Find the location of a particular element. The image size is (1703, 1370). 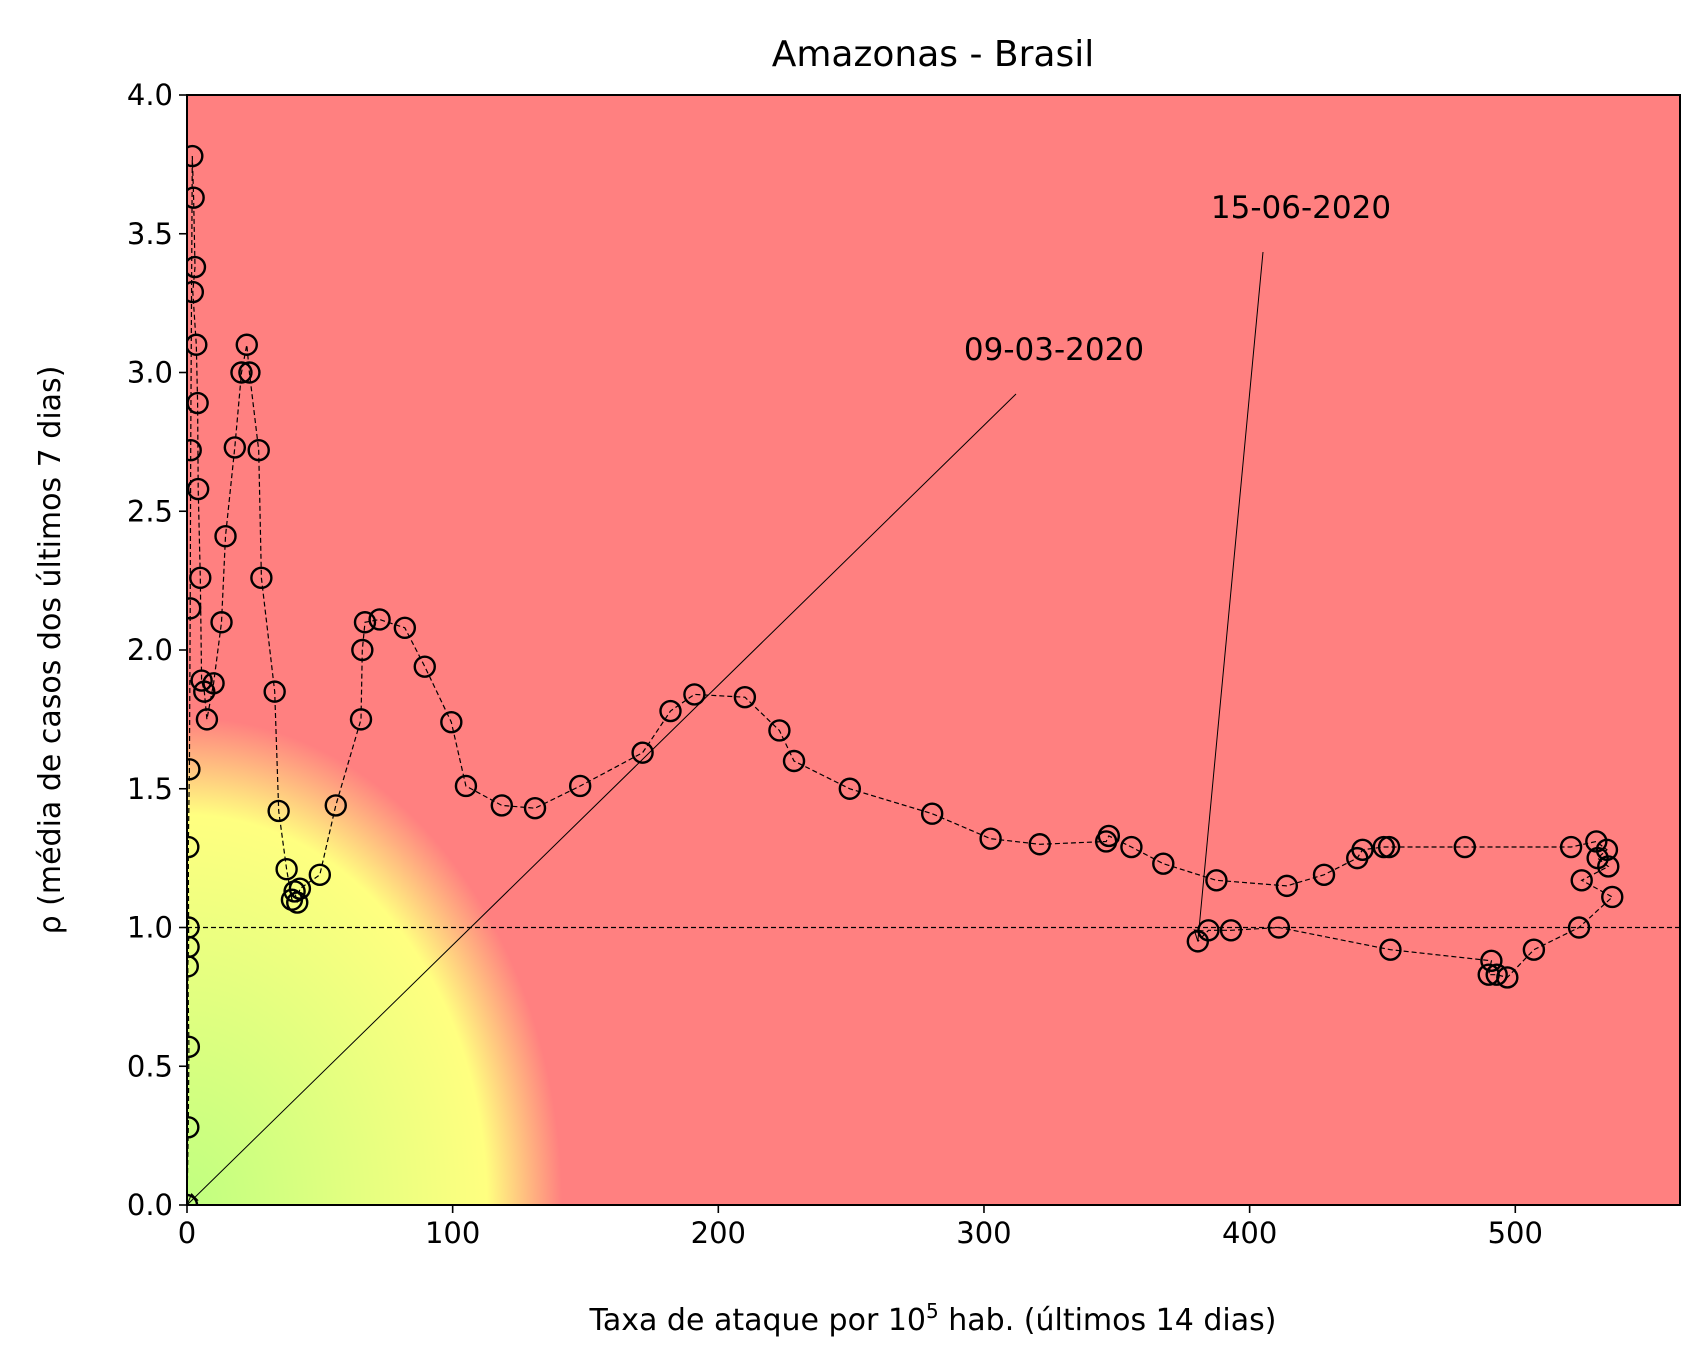

x-axis-label-sup: 5 is located at coordinates (932, 1311).